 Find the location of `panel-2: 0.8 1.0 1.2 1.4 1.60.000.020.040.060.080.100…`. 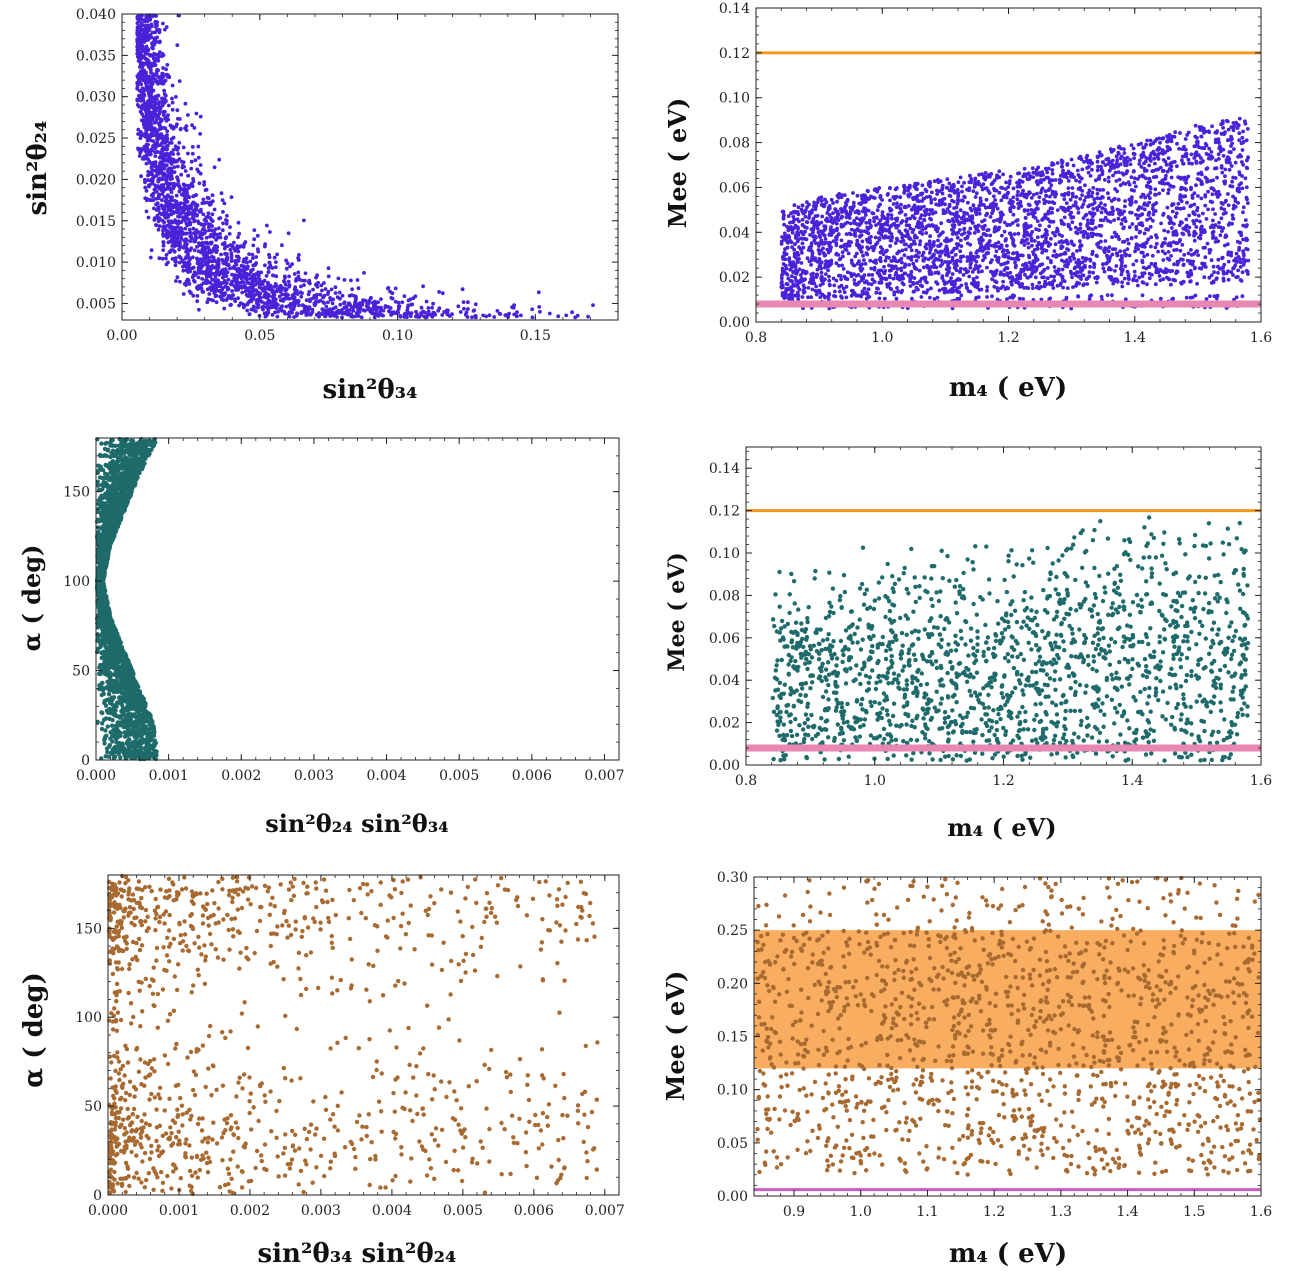

panel-2: 0.8 1.0 1.2 1.4 1.60.000.020.040.060.080.100… is located at coordinates (967, 202).